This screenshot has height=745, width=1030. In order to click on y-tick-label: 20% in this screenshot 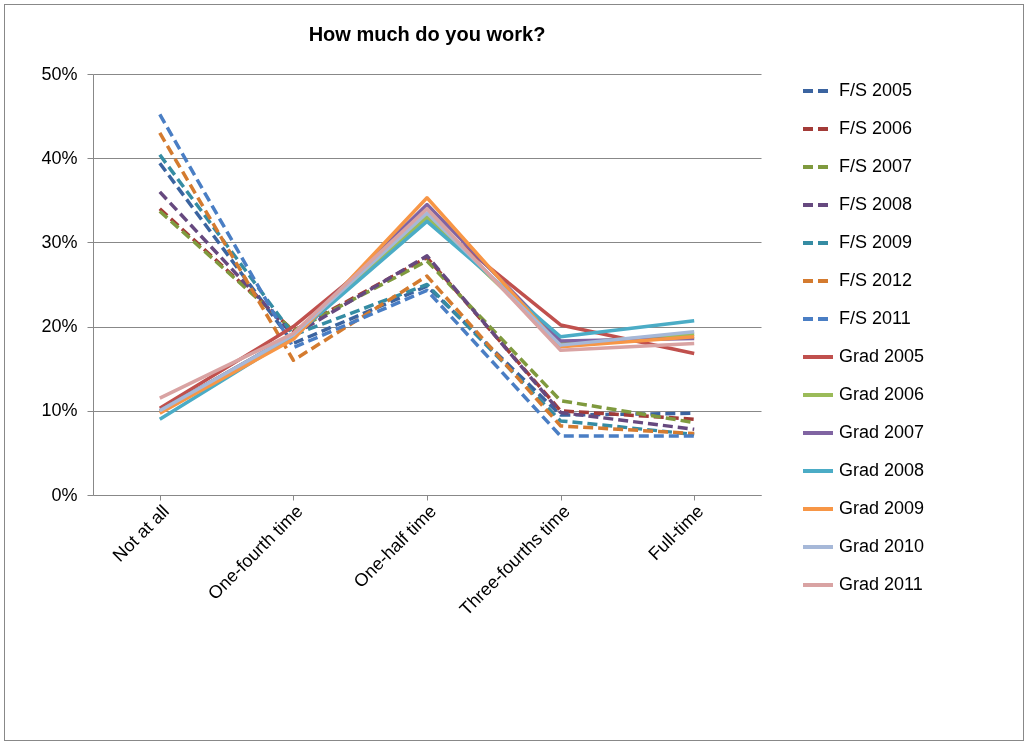, I will do `click(59, 326)`.